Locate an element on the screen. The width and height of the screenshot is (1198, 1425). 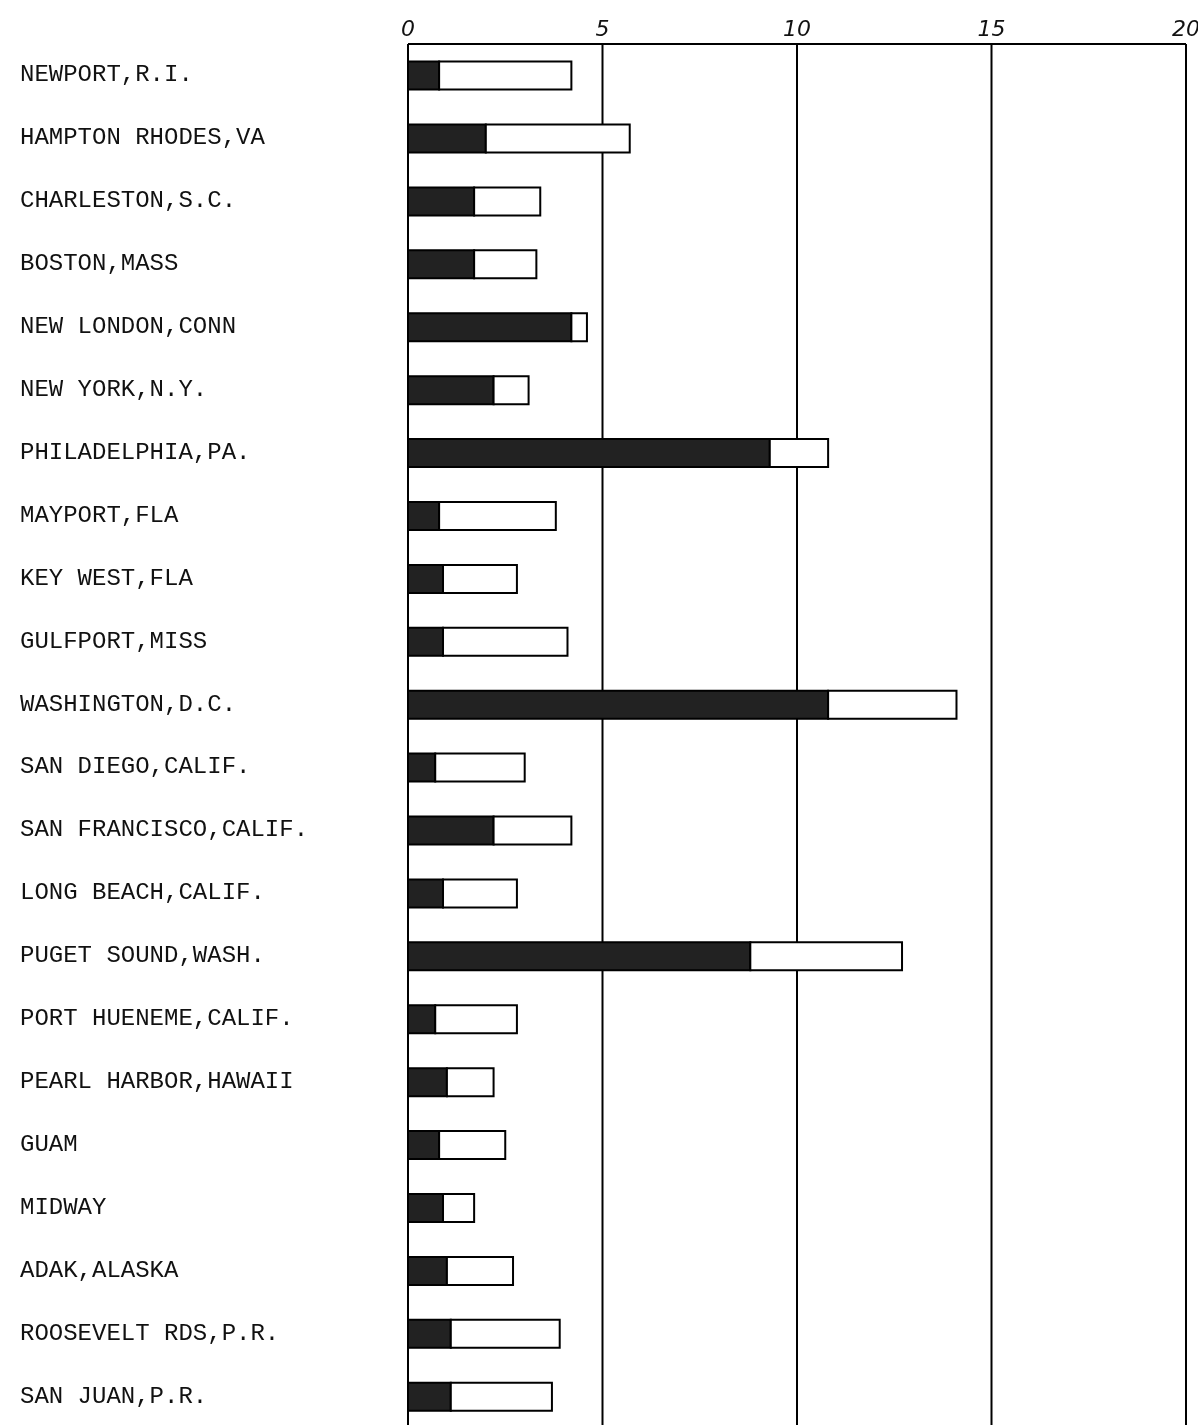
y-tick-label: GULFPORT,MISS is located at coordinates (114, 641).